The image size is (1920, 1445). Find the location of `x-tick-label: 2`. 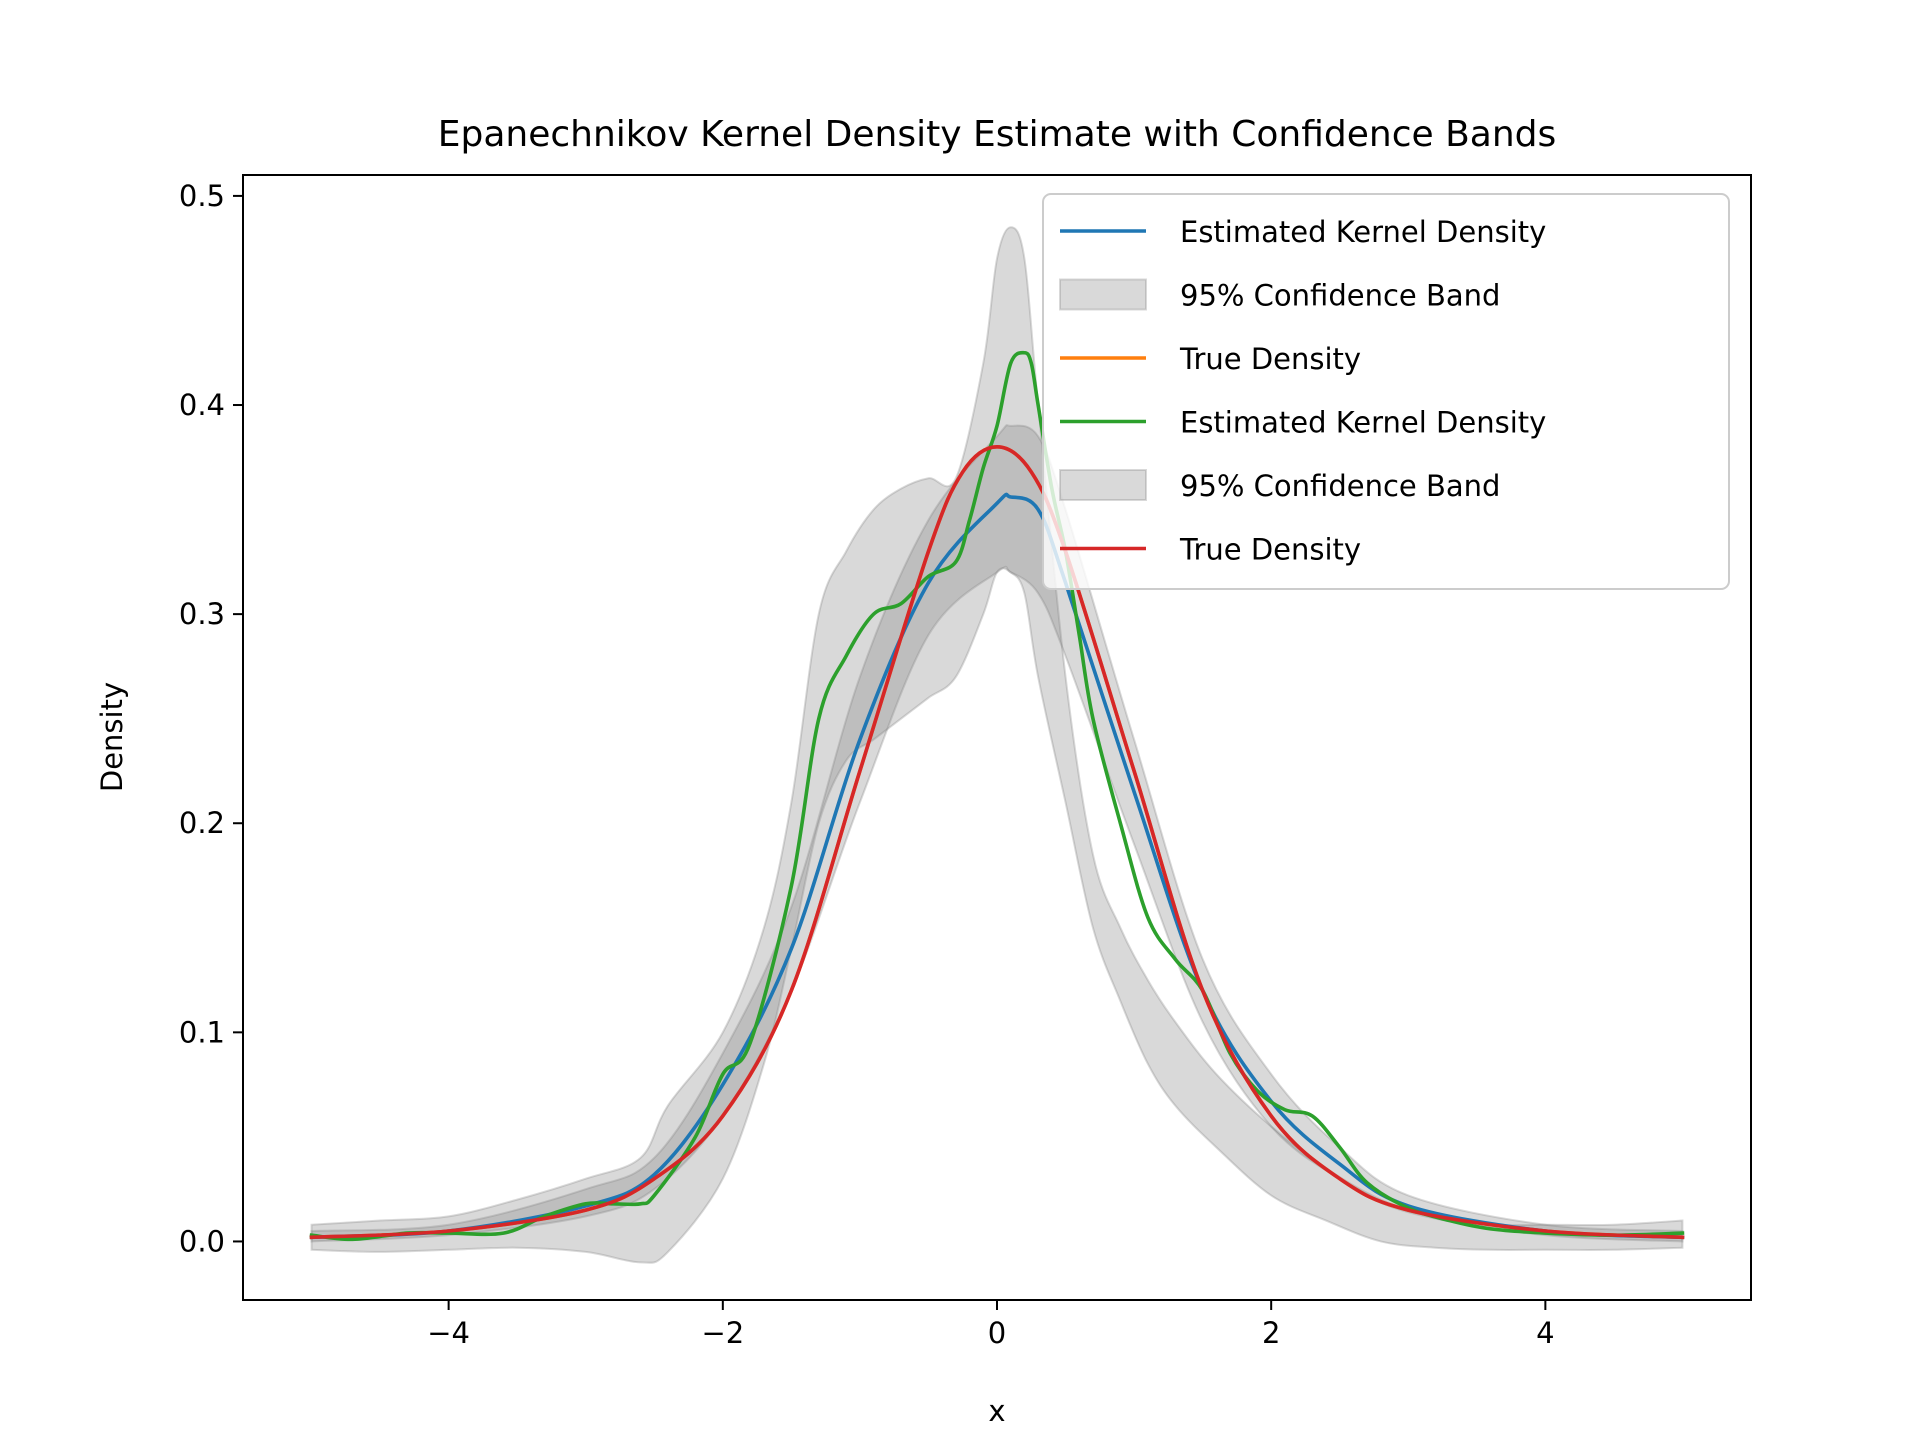

x-tick-label: 2 is located at coordinates (1271, 1333).